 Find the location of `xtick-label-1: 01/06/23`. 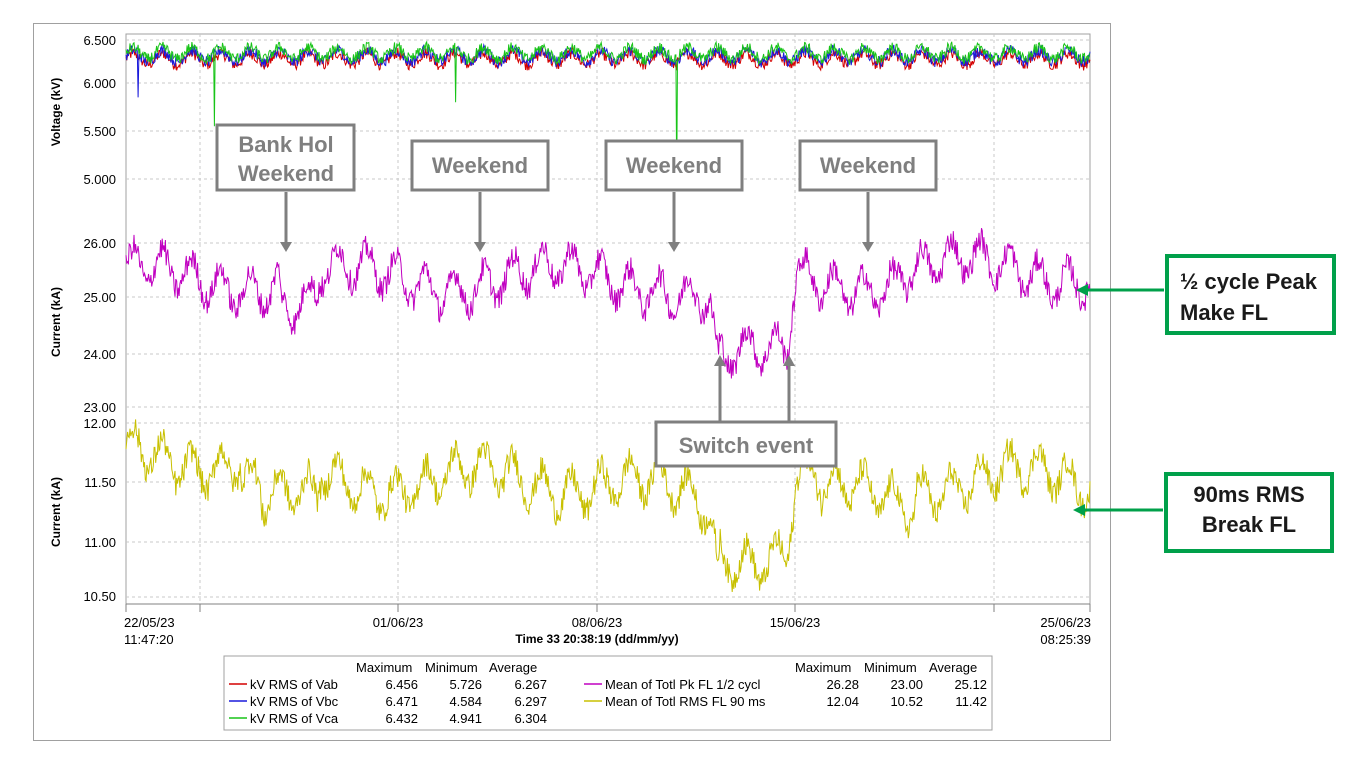

xtick-label-1: 01/06/23 is located at coordinates (398, 622).